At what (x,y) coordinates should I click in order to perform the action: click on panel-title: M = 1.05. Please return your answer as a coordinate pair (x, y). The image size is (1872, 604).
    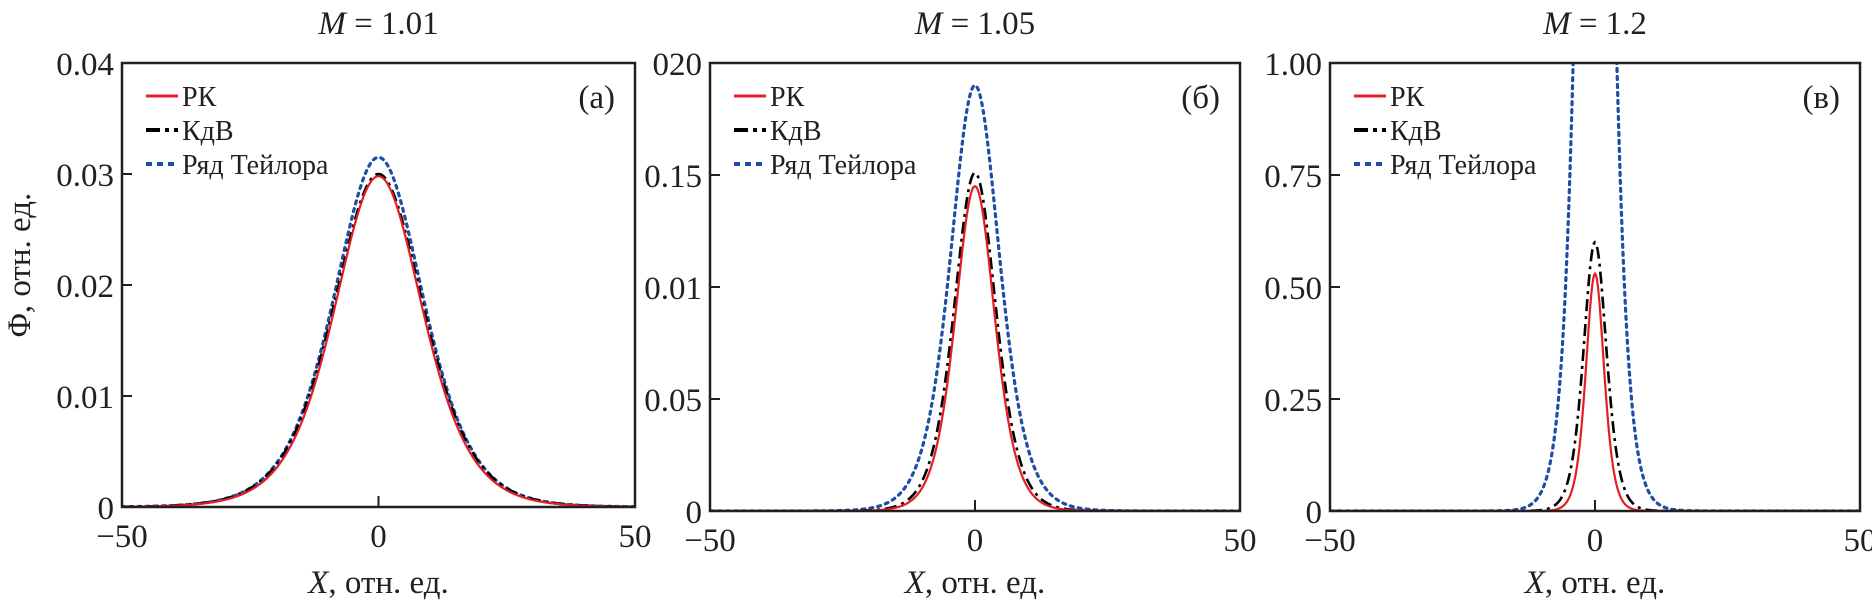
    Looking at the image, I should click on (974, 24).